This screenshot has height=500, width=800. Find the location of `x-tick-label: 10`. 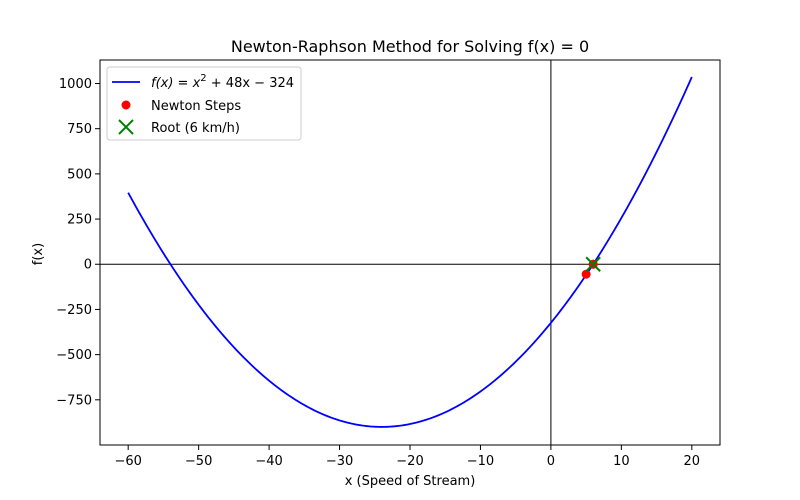

x-tick-label: 10 is located at coordinates (621, 461).